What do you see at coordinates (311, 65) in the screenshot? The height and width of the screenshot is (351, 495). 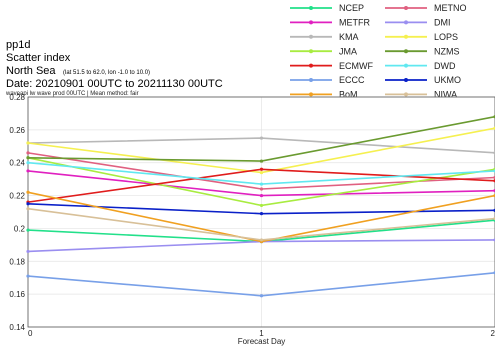 I see `legend-marker-ecmwf` at bounding box center [311, 65].